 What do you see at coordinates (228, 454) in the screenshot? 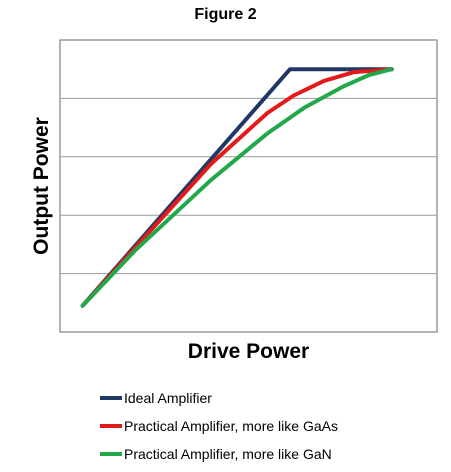
I see `legend-label-3: Practical Amplifier, more like GaN` at bounding box center [228, 454].